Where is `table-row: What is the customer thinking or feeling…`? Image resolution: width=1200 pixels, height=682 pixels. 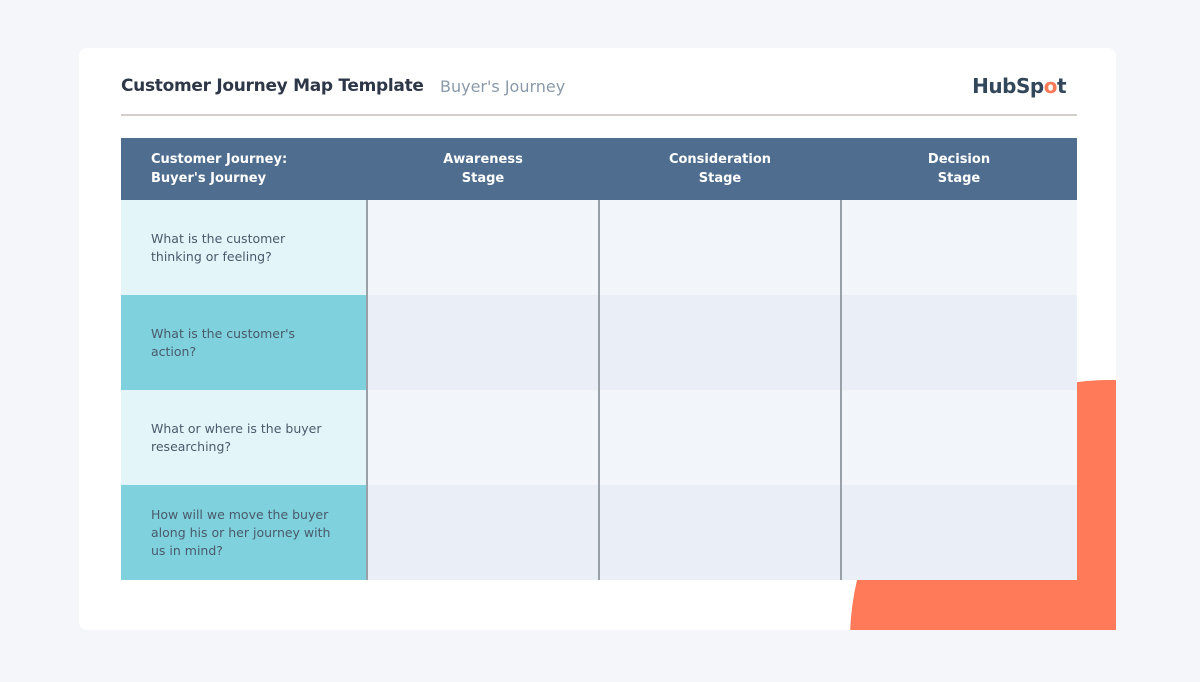
table-row: What is the customer thinking or feeling… is located at coordinates (599, 247).